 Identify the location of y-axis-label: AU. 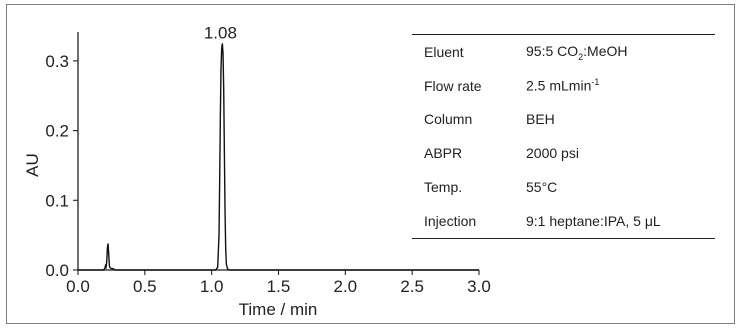
(32, 165).